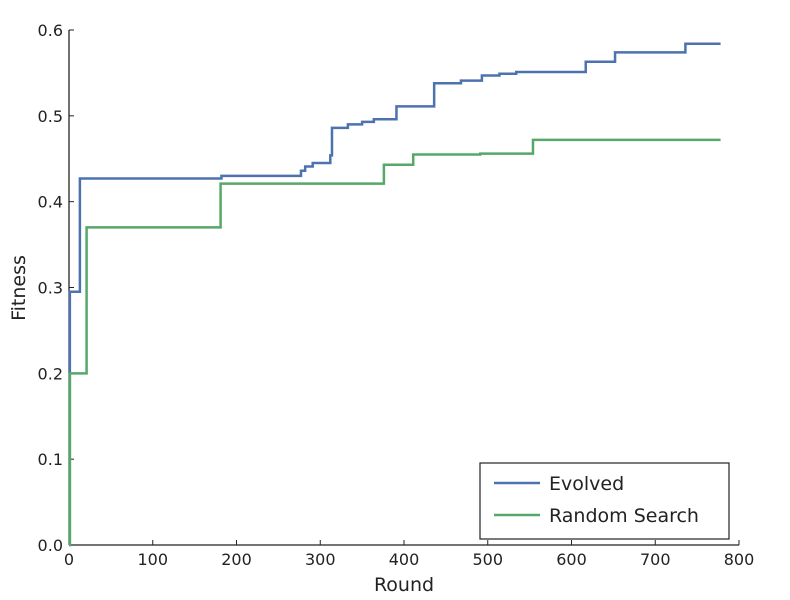 Image resolution: width=790 pixels, height=600 pixels. I want to click on legend-box, so click(604, 501).